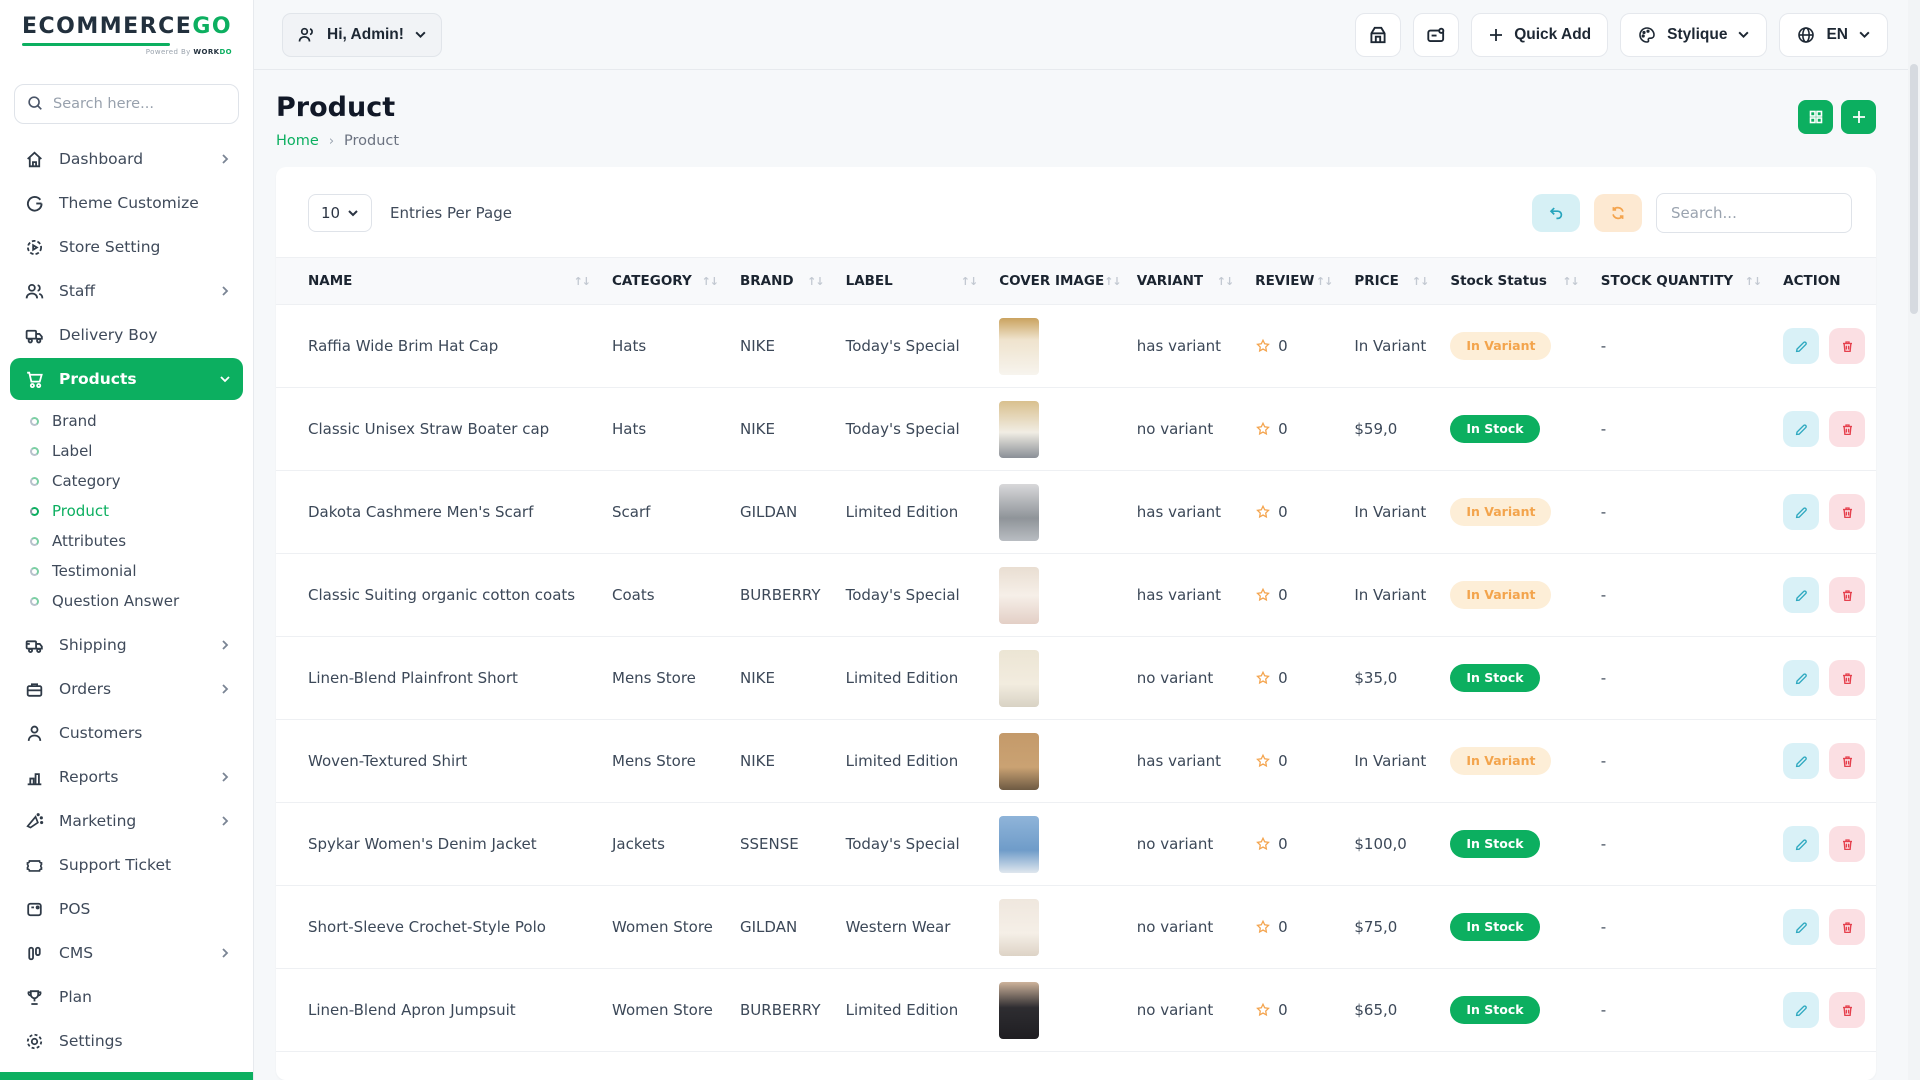  Describe the element at coordinates (1060, 281) in the screenshot. I see `column-header-cover-image: COVER IMAGE ↑↓` at that location.